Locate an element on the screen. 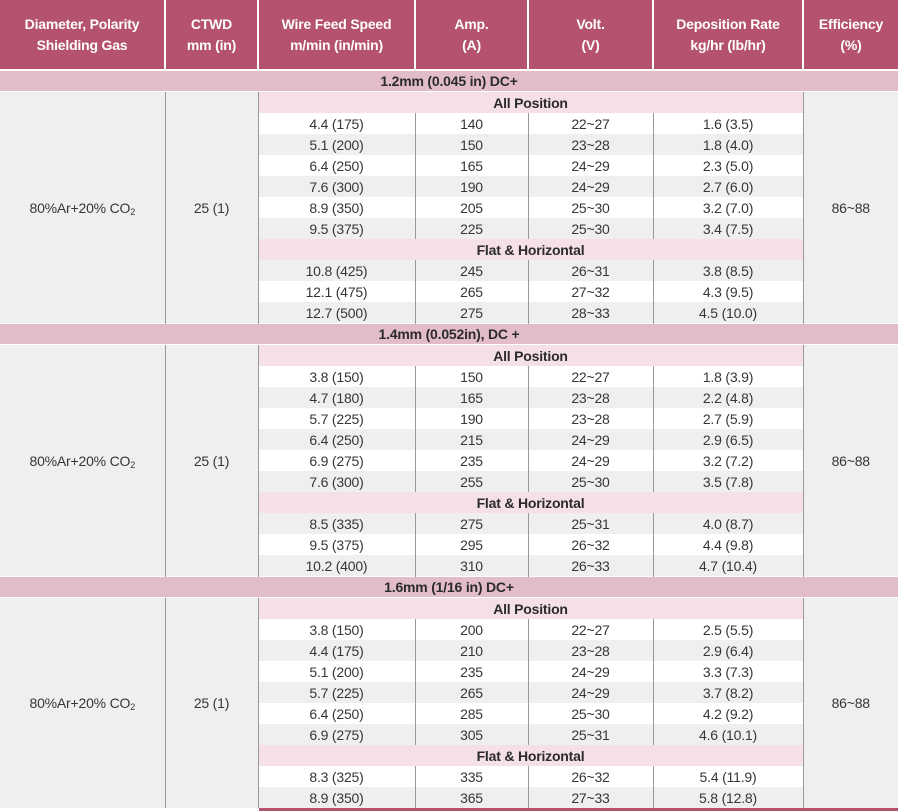  table-row: 6.9 (275) 305 25~31 4.6 (10.1) is located at coordinates (449, 734).